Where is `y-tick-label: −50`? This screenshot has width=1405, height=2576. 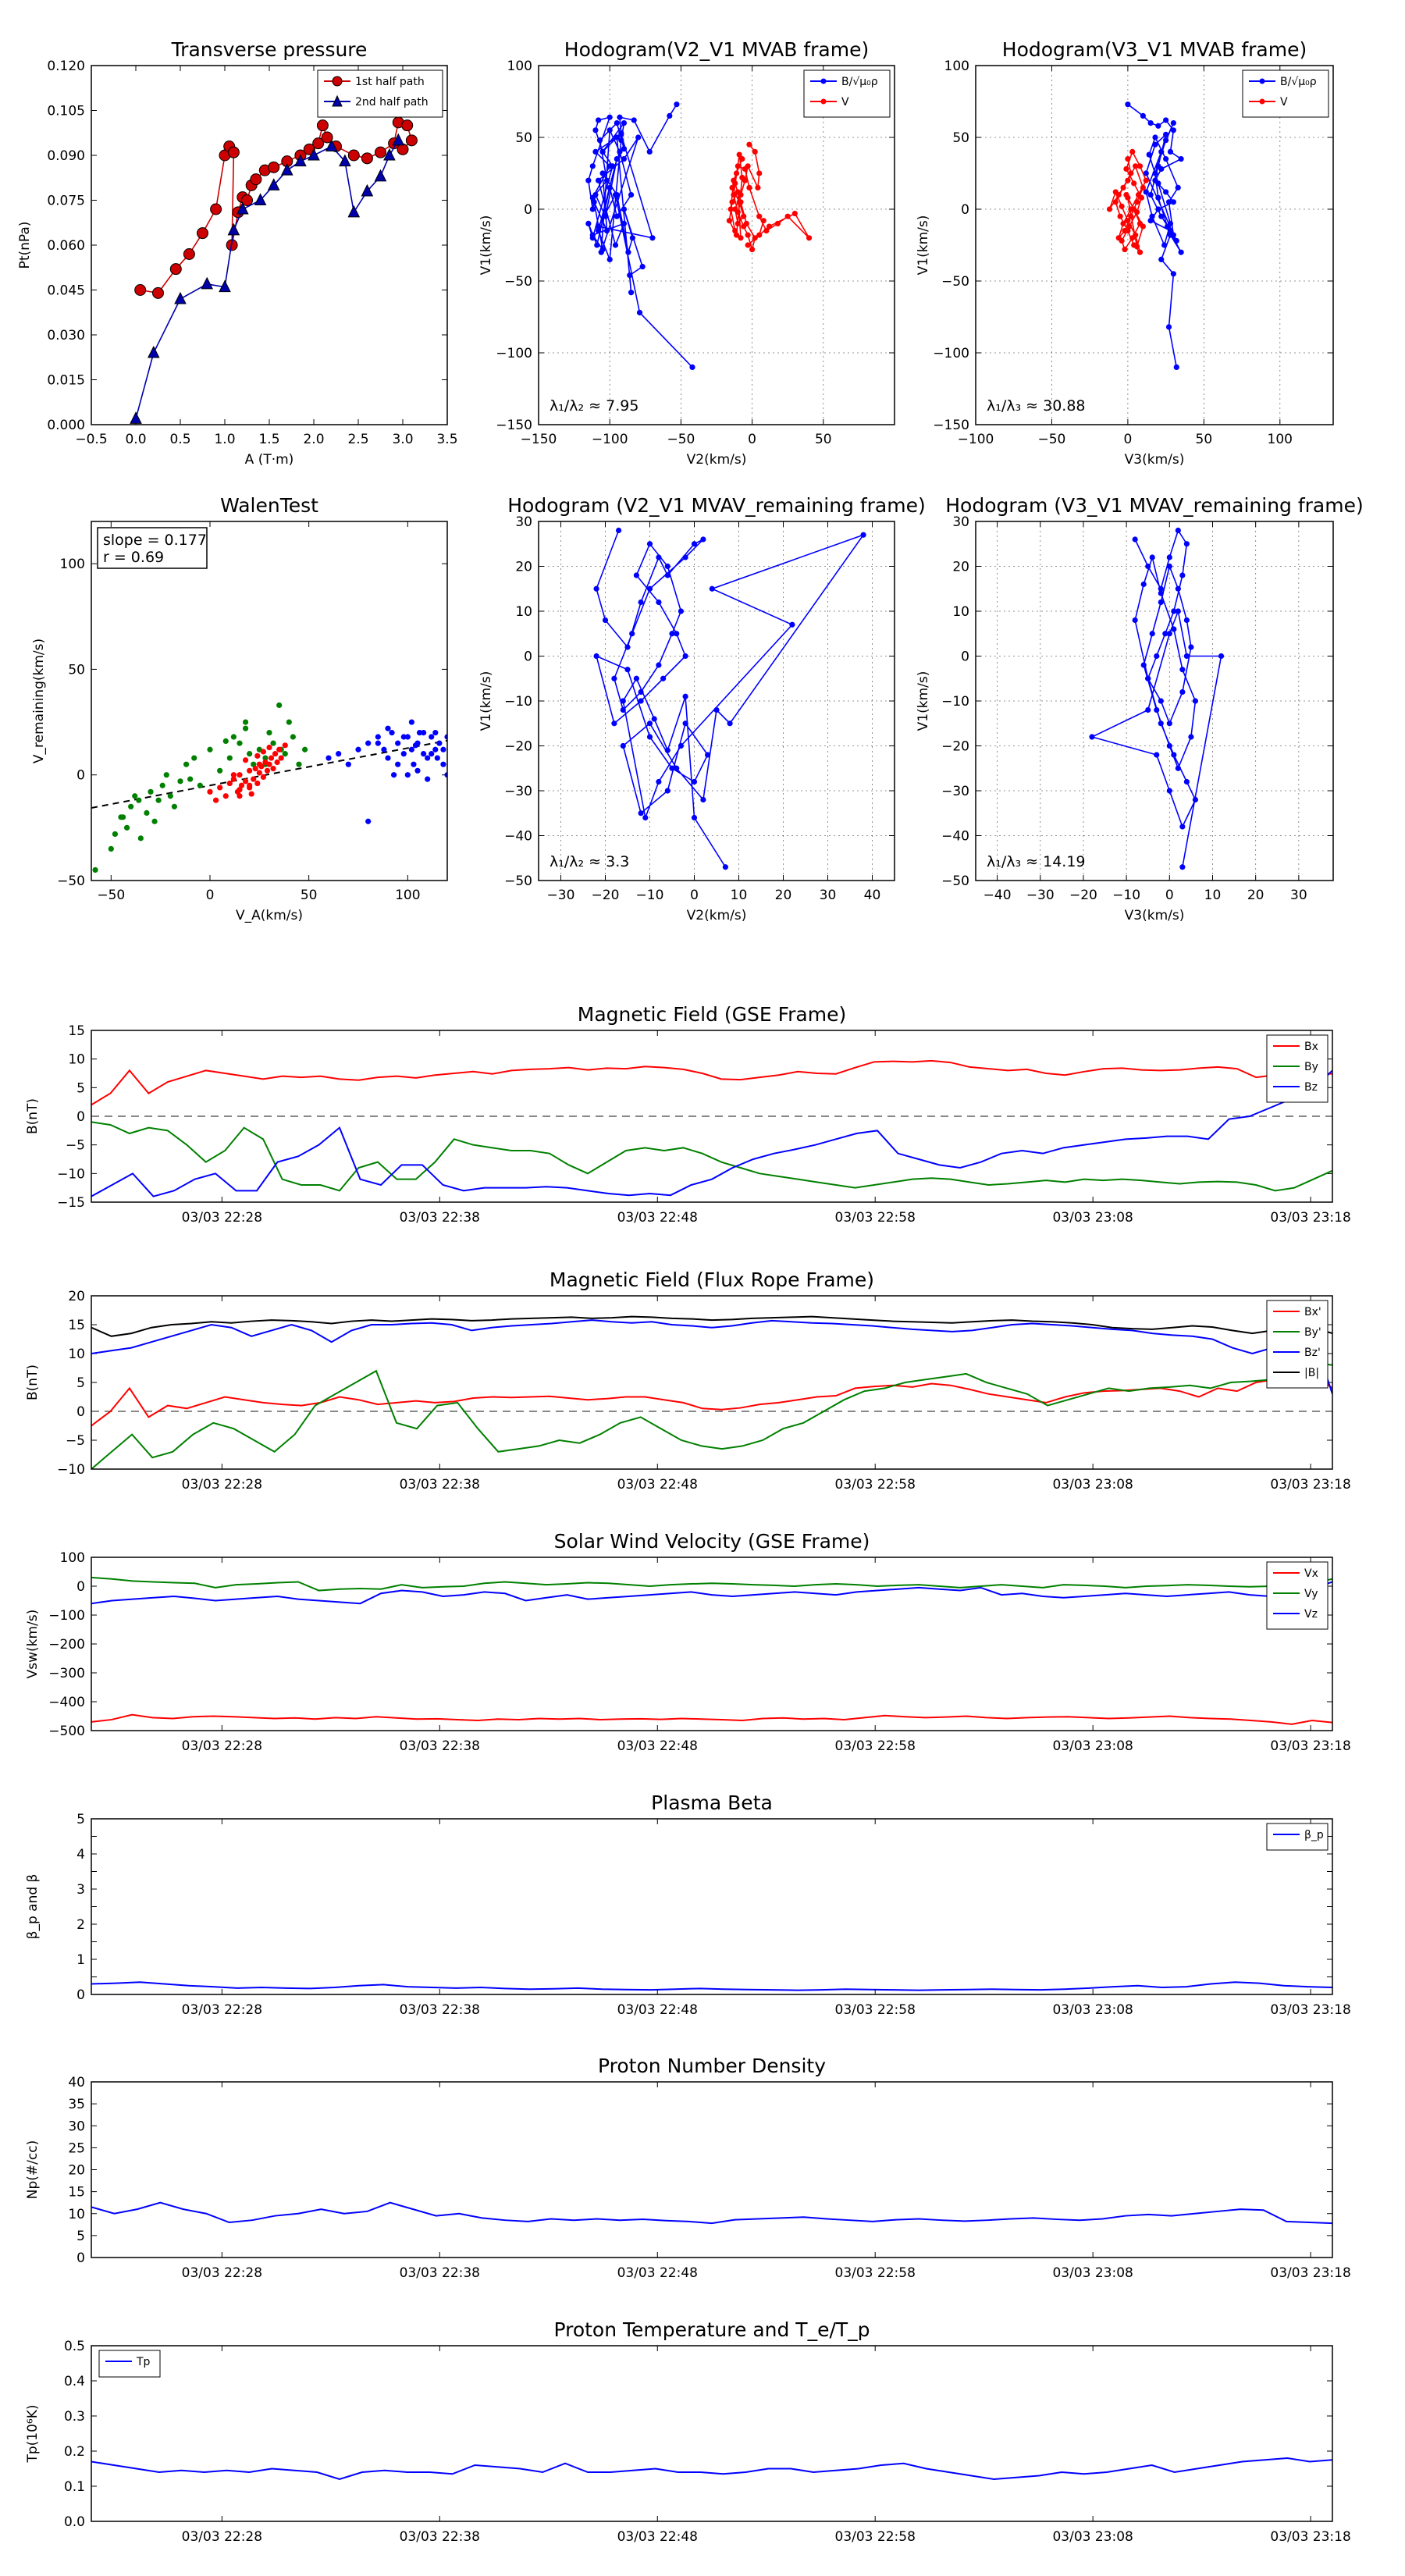 y-tick-label: −50 is located at coordinates (955, 282).